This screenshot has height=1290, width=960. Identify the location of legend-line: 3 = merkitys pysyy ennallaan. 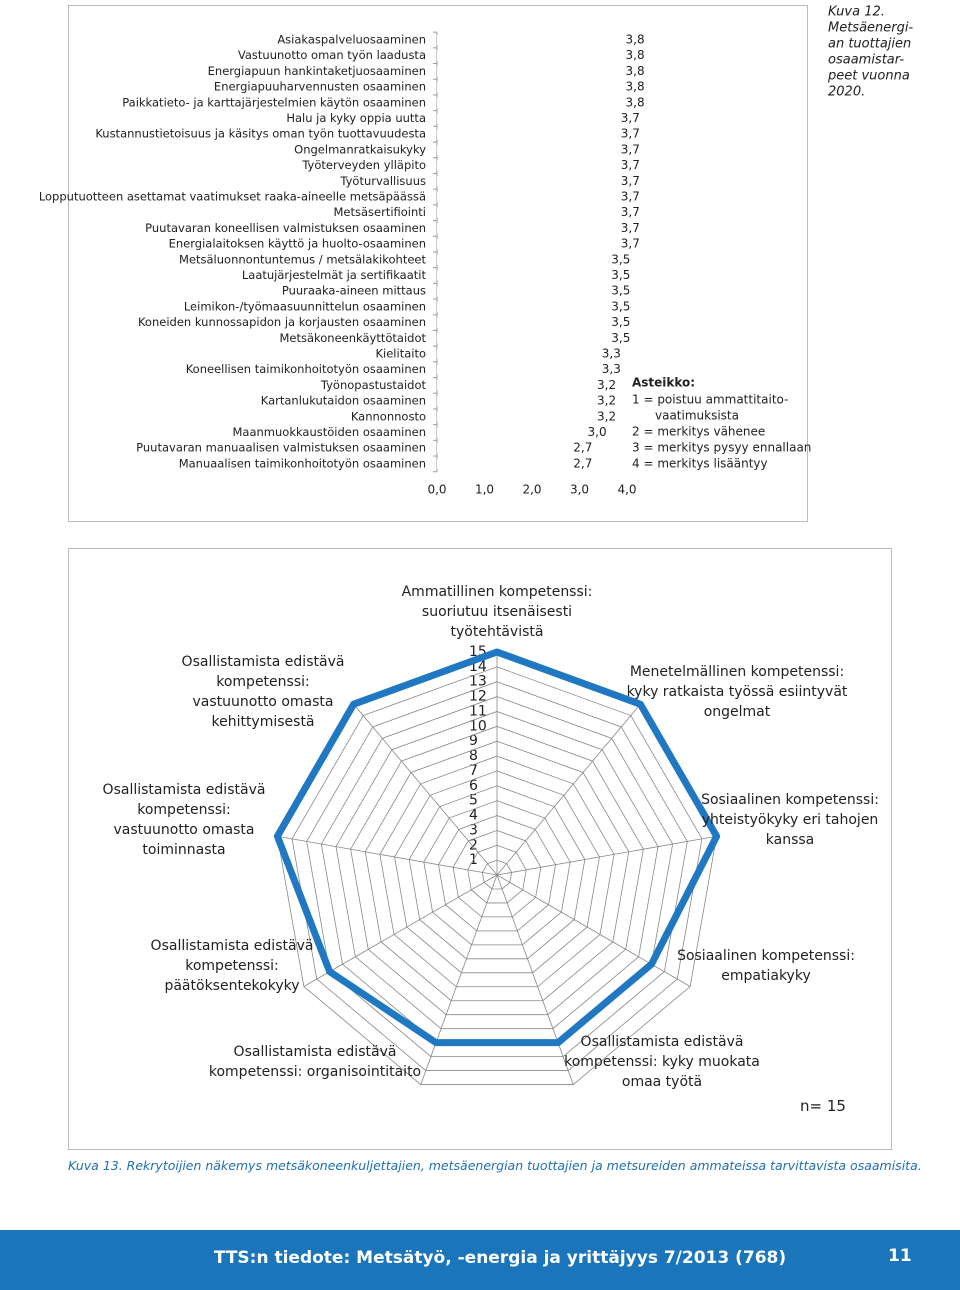
(721, 448).